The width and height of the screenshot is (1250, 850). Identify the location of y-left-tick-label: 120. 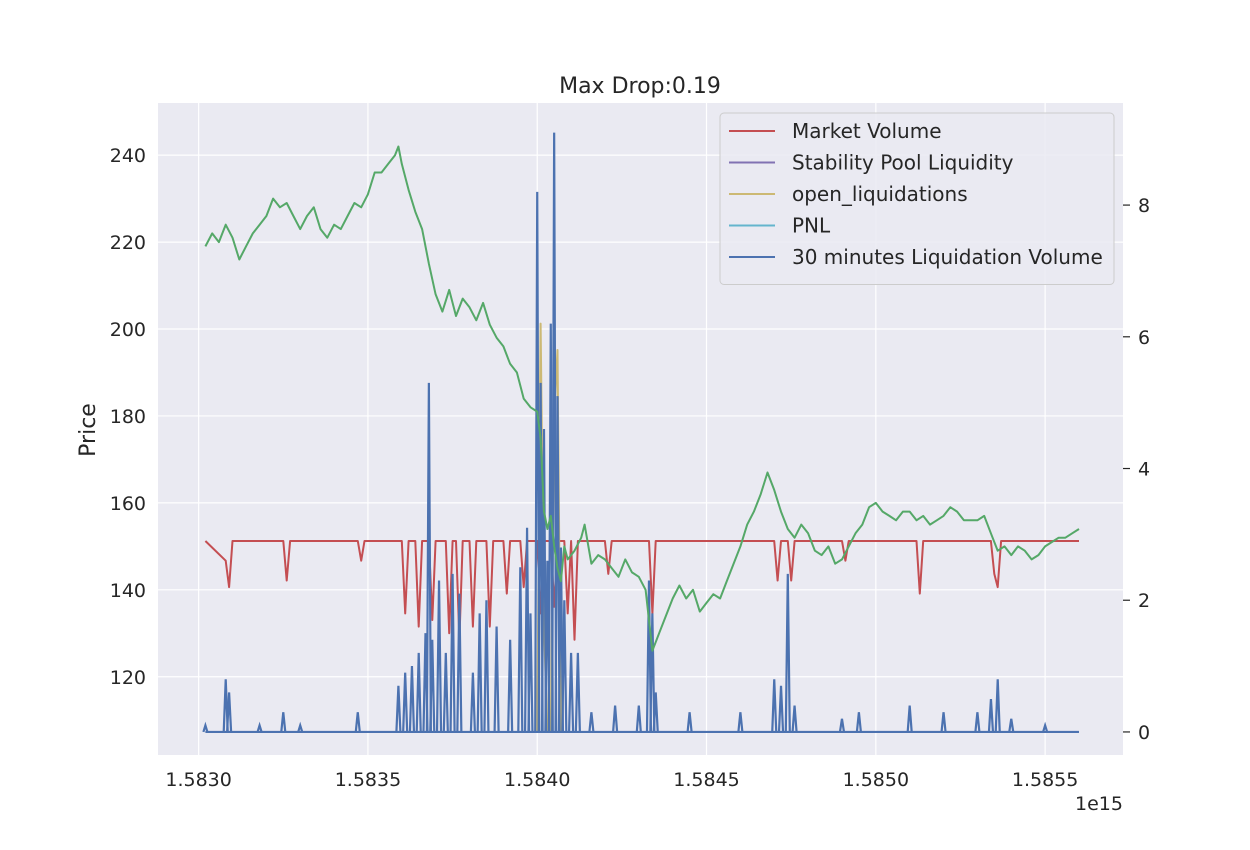
(128, 678).